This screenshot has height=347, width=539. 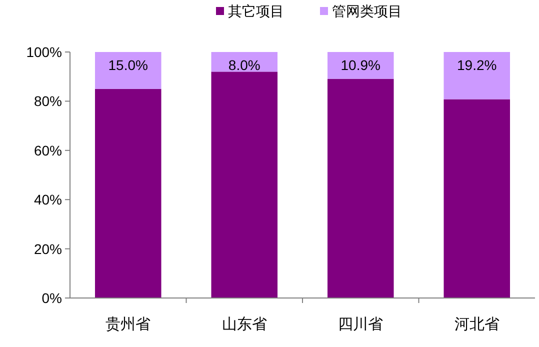 I want to click on data-label: 8.0%, so click(x=244, y=65).